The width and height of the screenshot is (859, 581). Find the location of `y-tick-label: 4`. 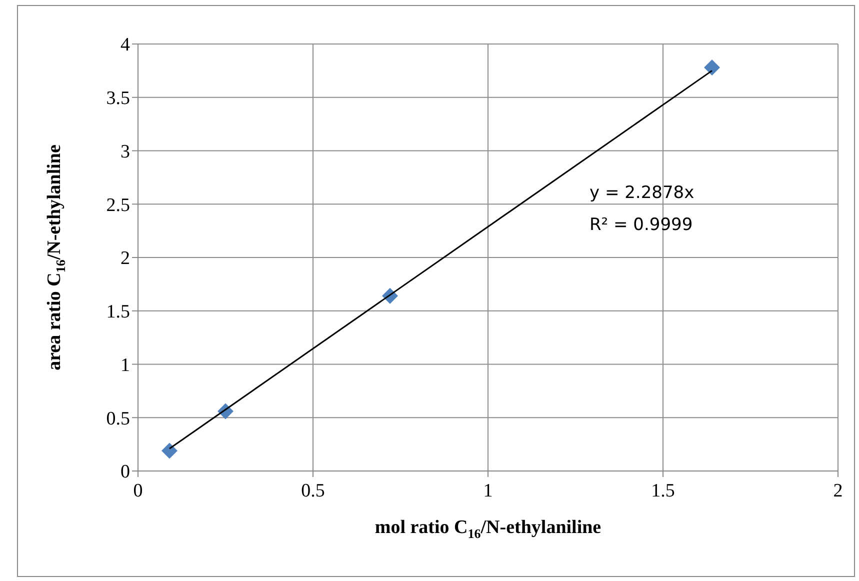

y-tick-label: 4 is located at coordinates (125, 45).